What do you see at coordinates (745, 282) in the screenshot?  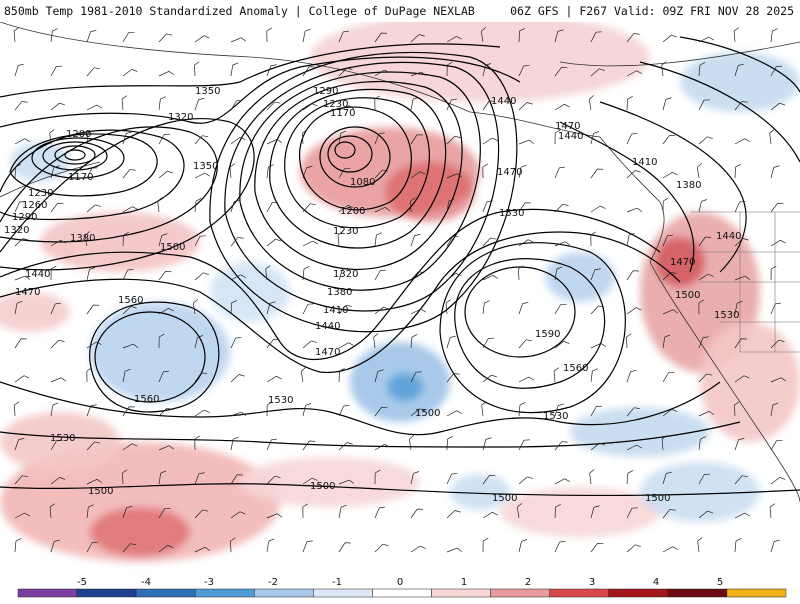 I see `state-borders` at bounding box center [745, 282].